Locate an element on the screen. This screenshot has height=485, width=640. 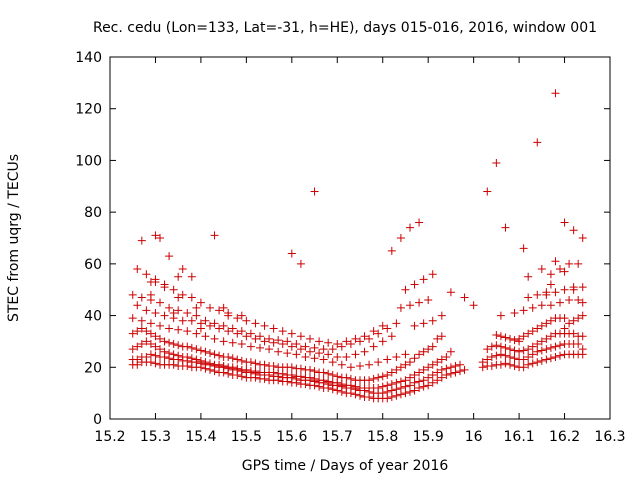
y-tick-label: 60 is located at coordinates (93, 265).